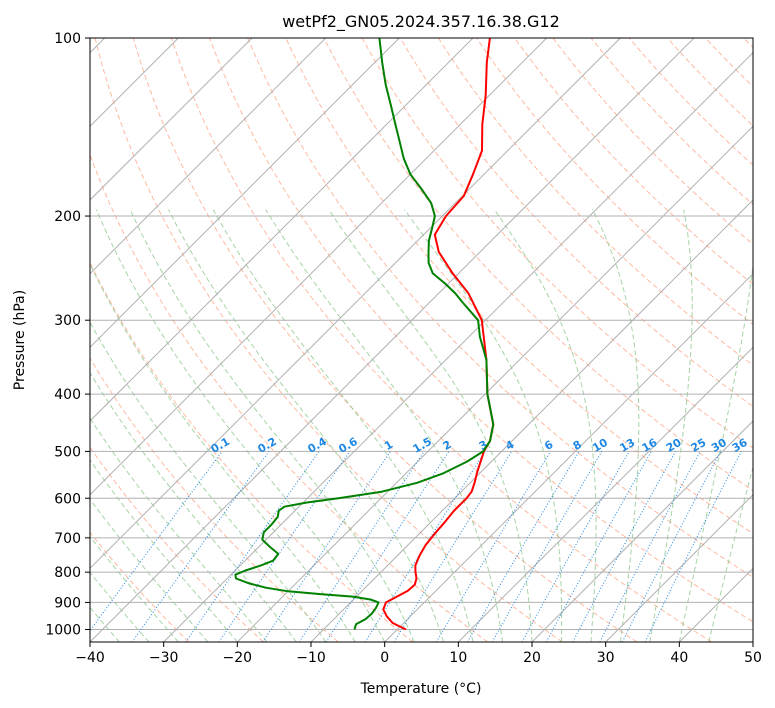 The width and height of the screenshot is (775, 708). I want to click on mixing-ratio-label: 13, so click(628, 445).